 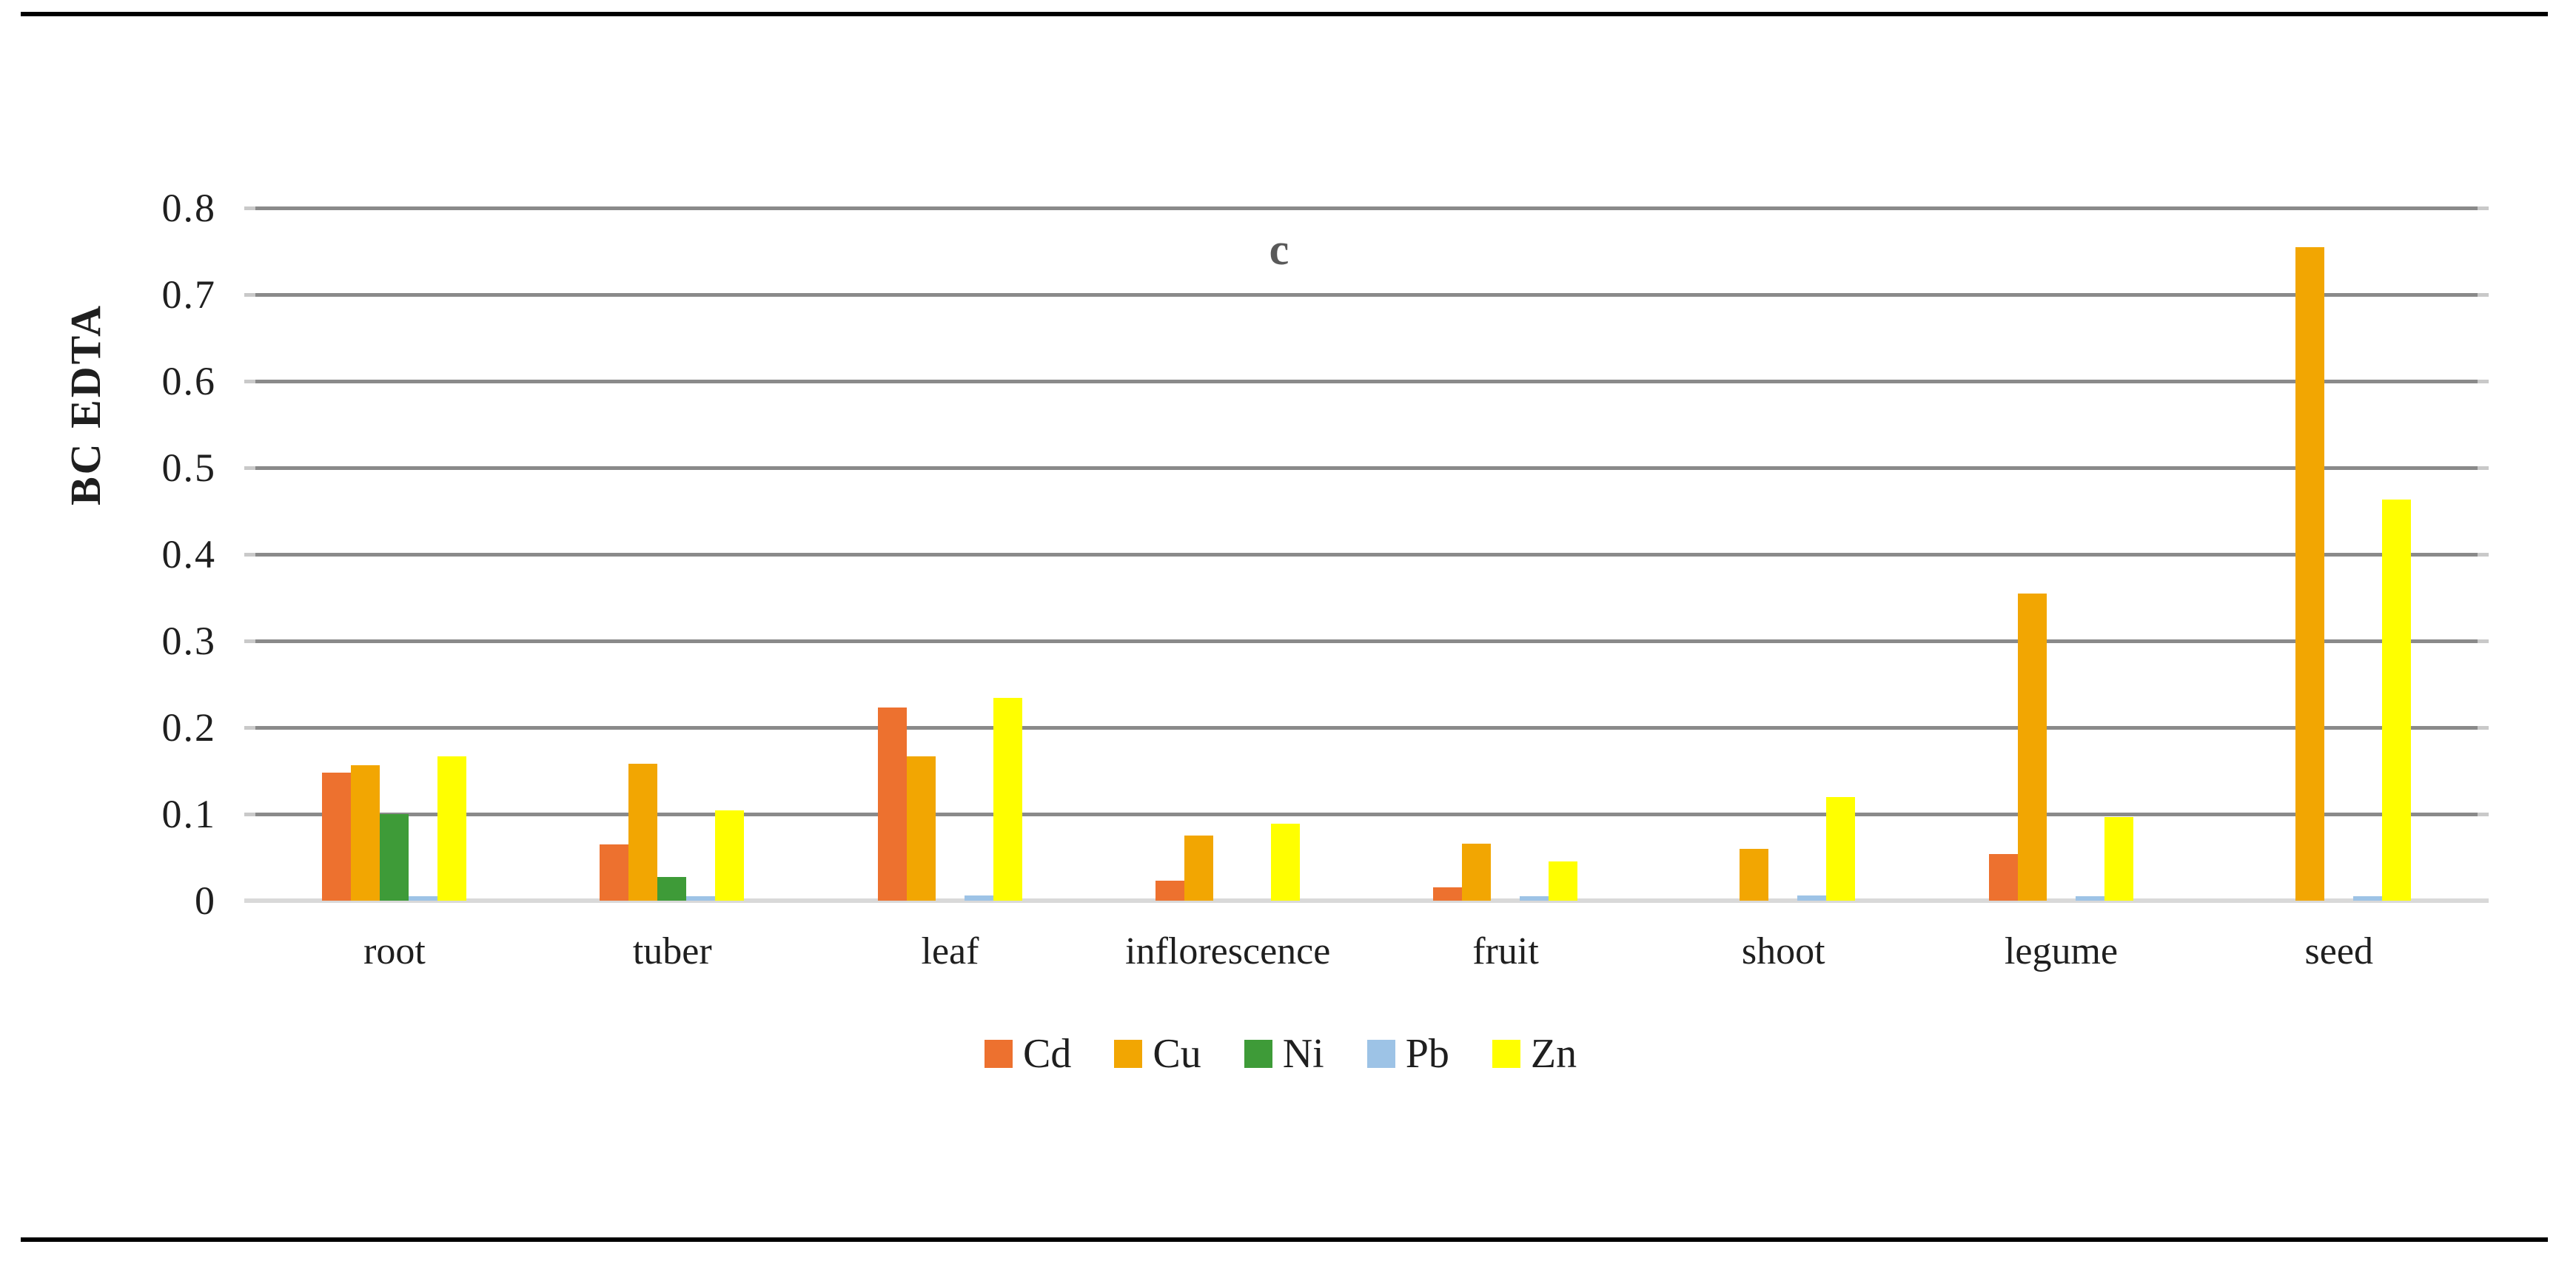 What do you see at coordinates (672, 832) in the screenshot?
I see `bar-group-tuber` at bounding box center [672, 832].